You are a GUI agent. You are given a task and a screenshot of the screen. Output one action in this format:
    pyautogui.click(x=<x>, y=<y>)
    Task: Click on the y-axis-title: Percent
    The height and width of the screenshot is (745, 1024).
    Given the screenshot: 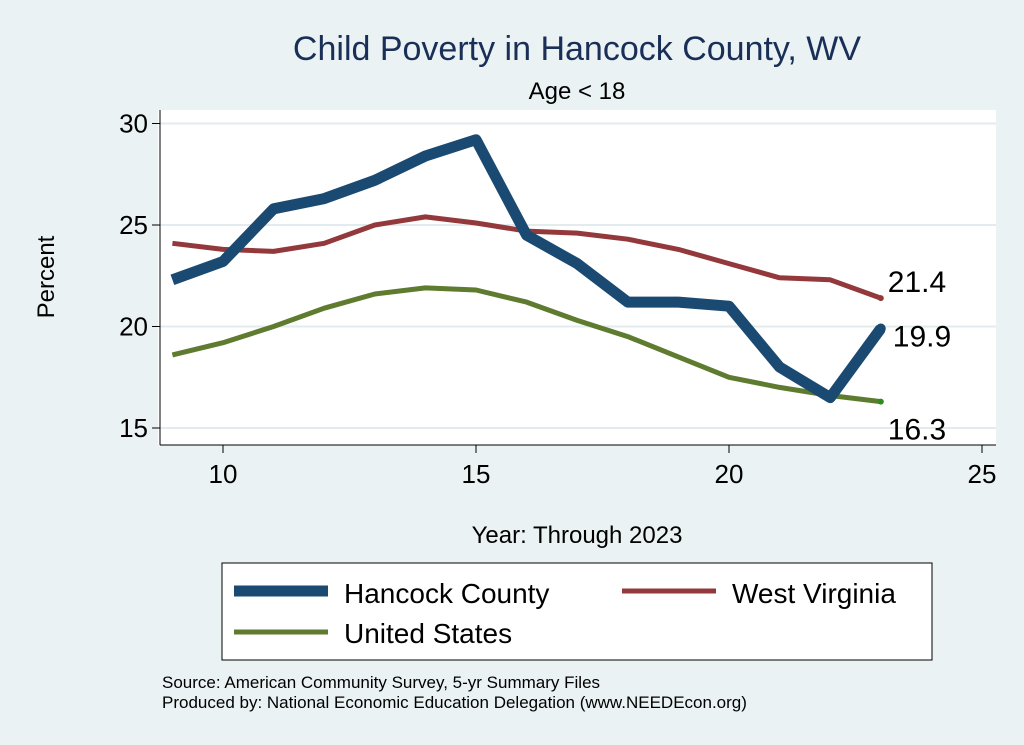 What is the action you would take?
    pyautogui.click(x=46, y=276)
    